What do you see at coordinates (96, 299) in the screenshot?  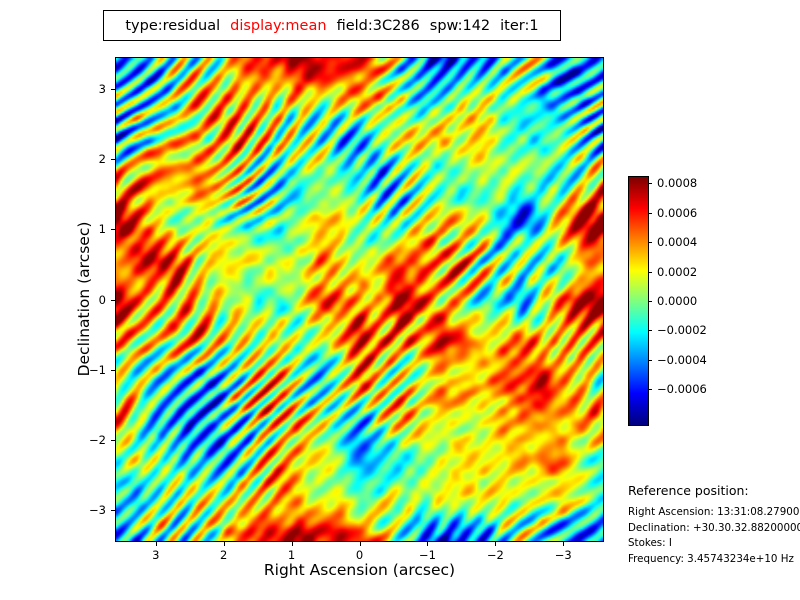 I see `y-axis-ticks: 3 2 1 0 −1 −2 −3` at bounding box center [96, 299].